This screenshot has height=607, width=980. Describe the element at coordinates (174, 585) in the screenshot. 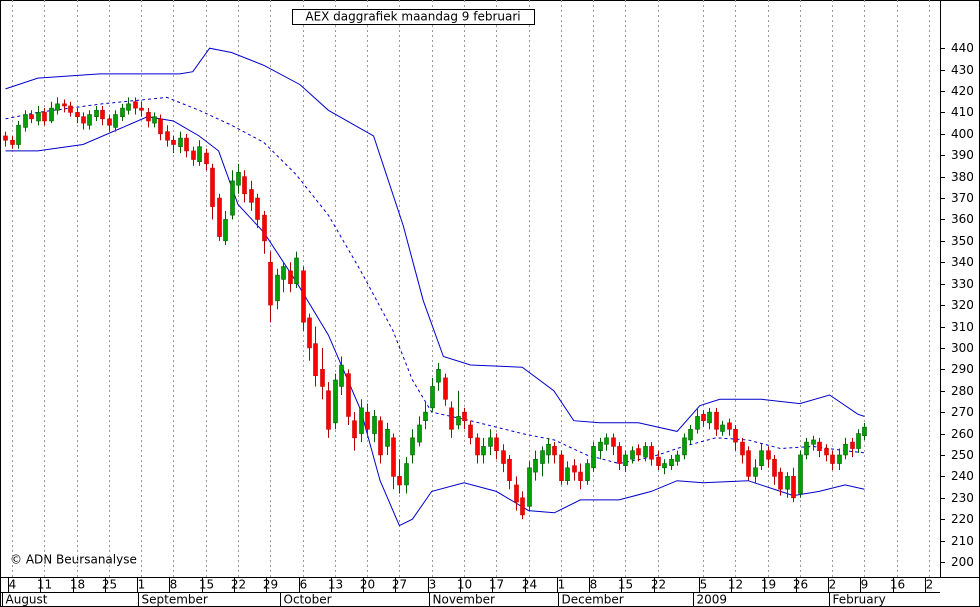

I see `x-tick-label: 8` at that location.